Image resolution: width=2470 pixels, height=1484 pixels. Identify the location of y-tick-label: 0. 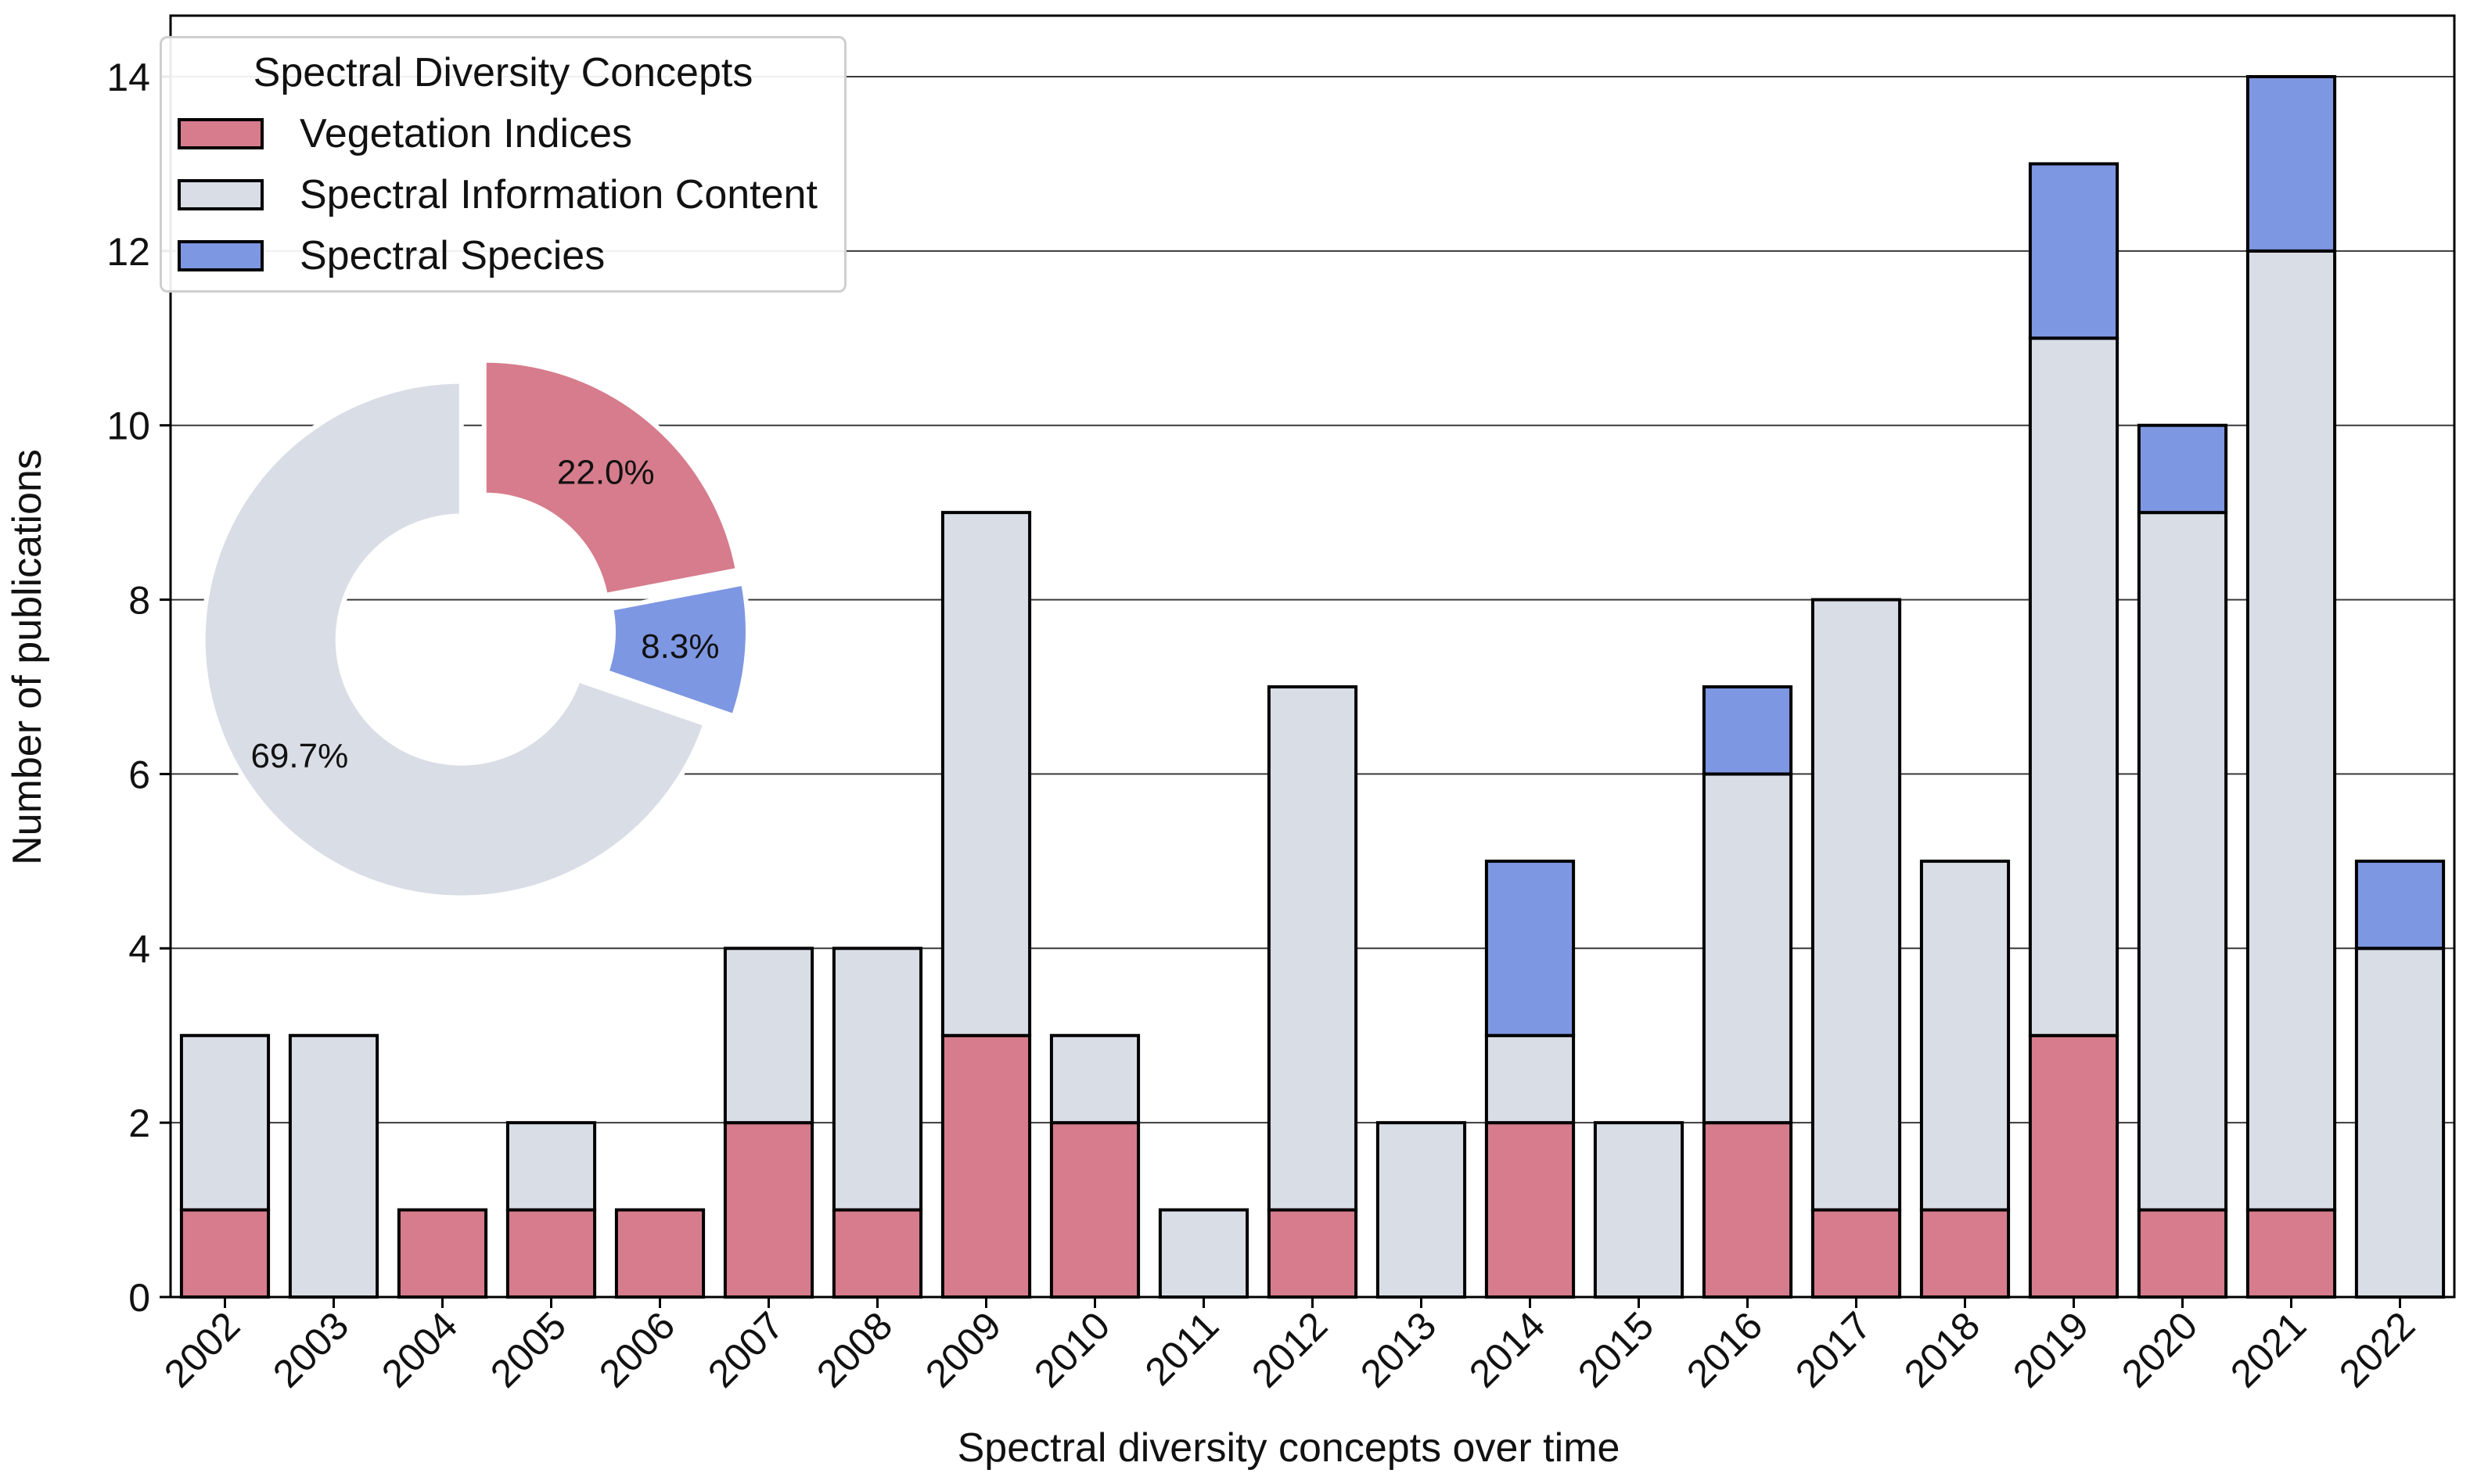
(139, 1298).